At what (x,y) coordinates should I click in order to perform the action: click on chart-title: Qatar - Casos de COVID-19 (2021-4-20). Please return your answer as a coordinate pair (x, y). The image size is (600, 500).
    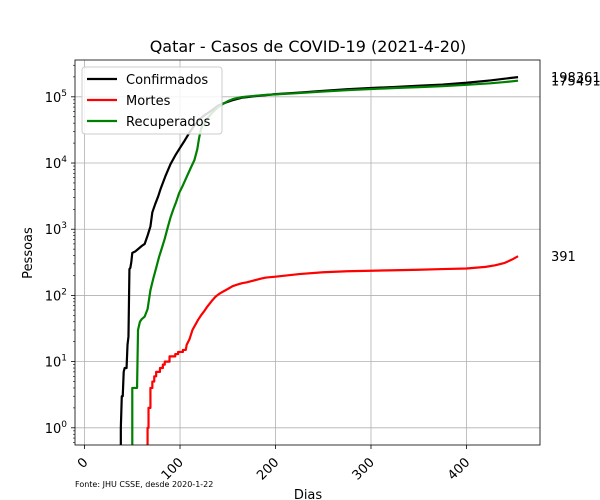
    Looking at the image, I should click on (308, 46).